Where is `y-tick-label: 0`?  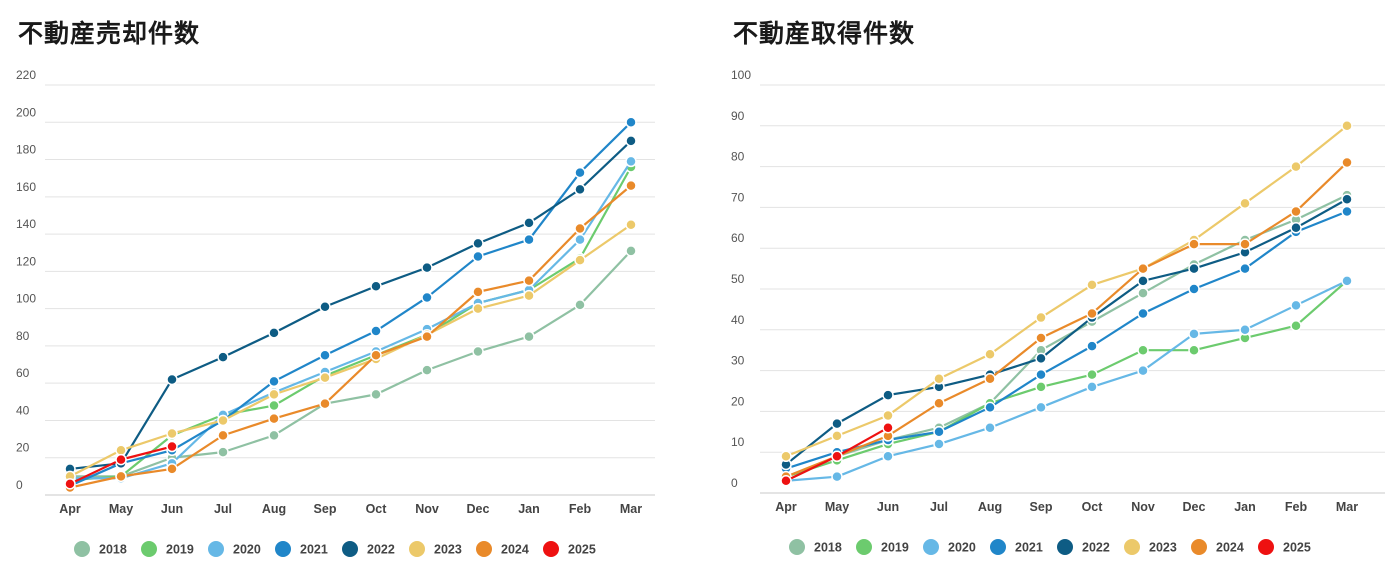 y-tick-label: 0 is located at coordinates (734, 483).